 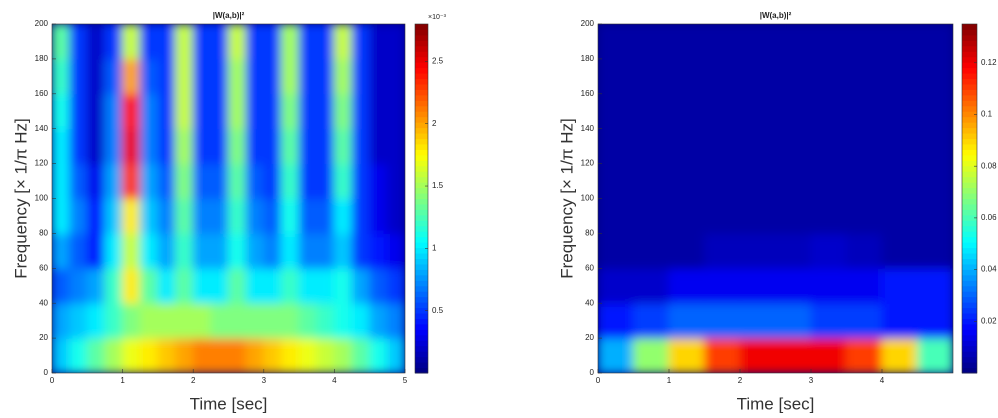 I want to click on y-tick-label: 120, so click(x=42, y=163).